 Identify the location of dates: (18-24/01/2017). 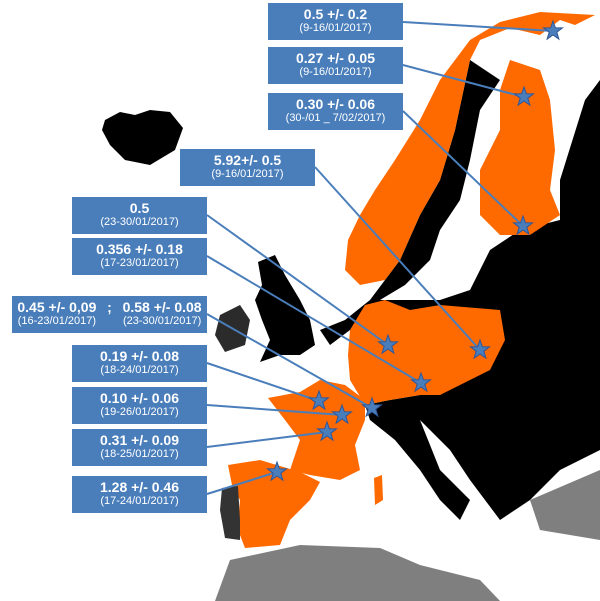
(139, 370).